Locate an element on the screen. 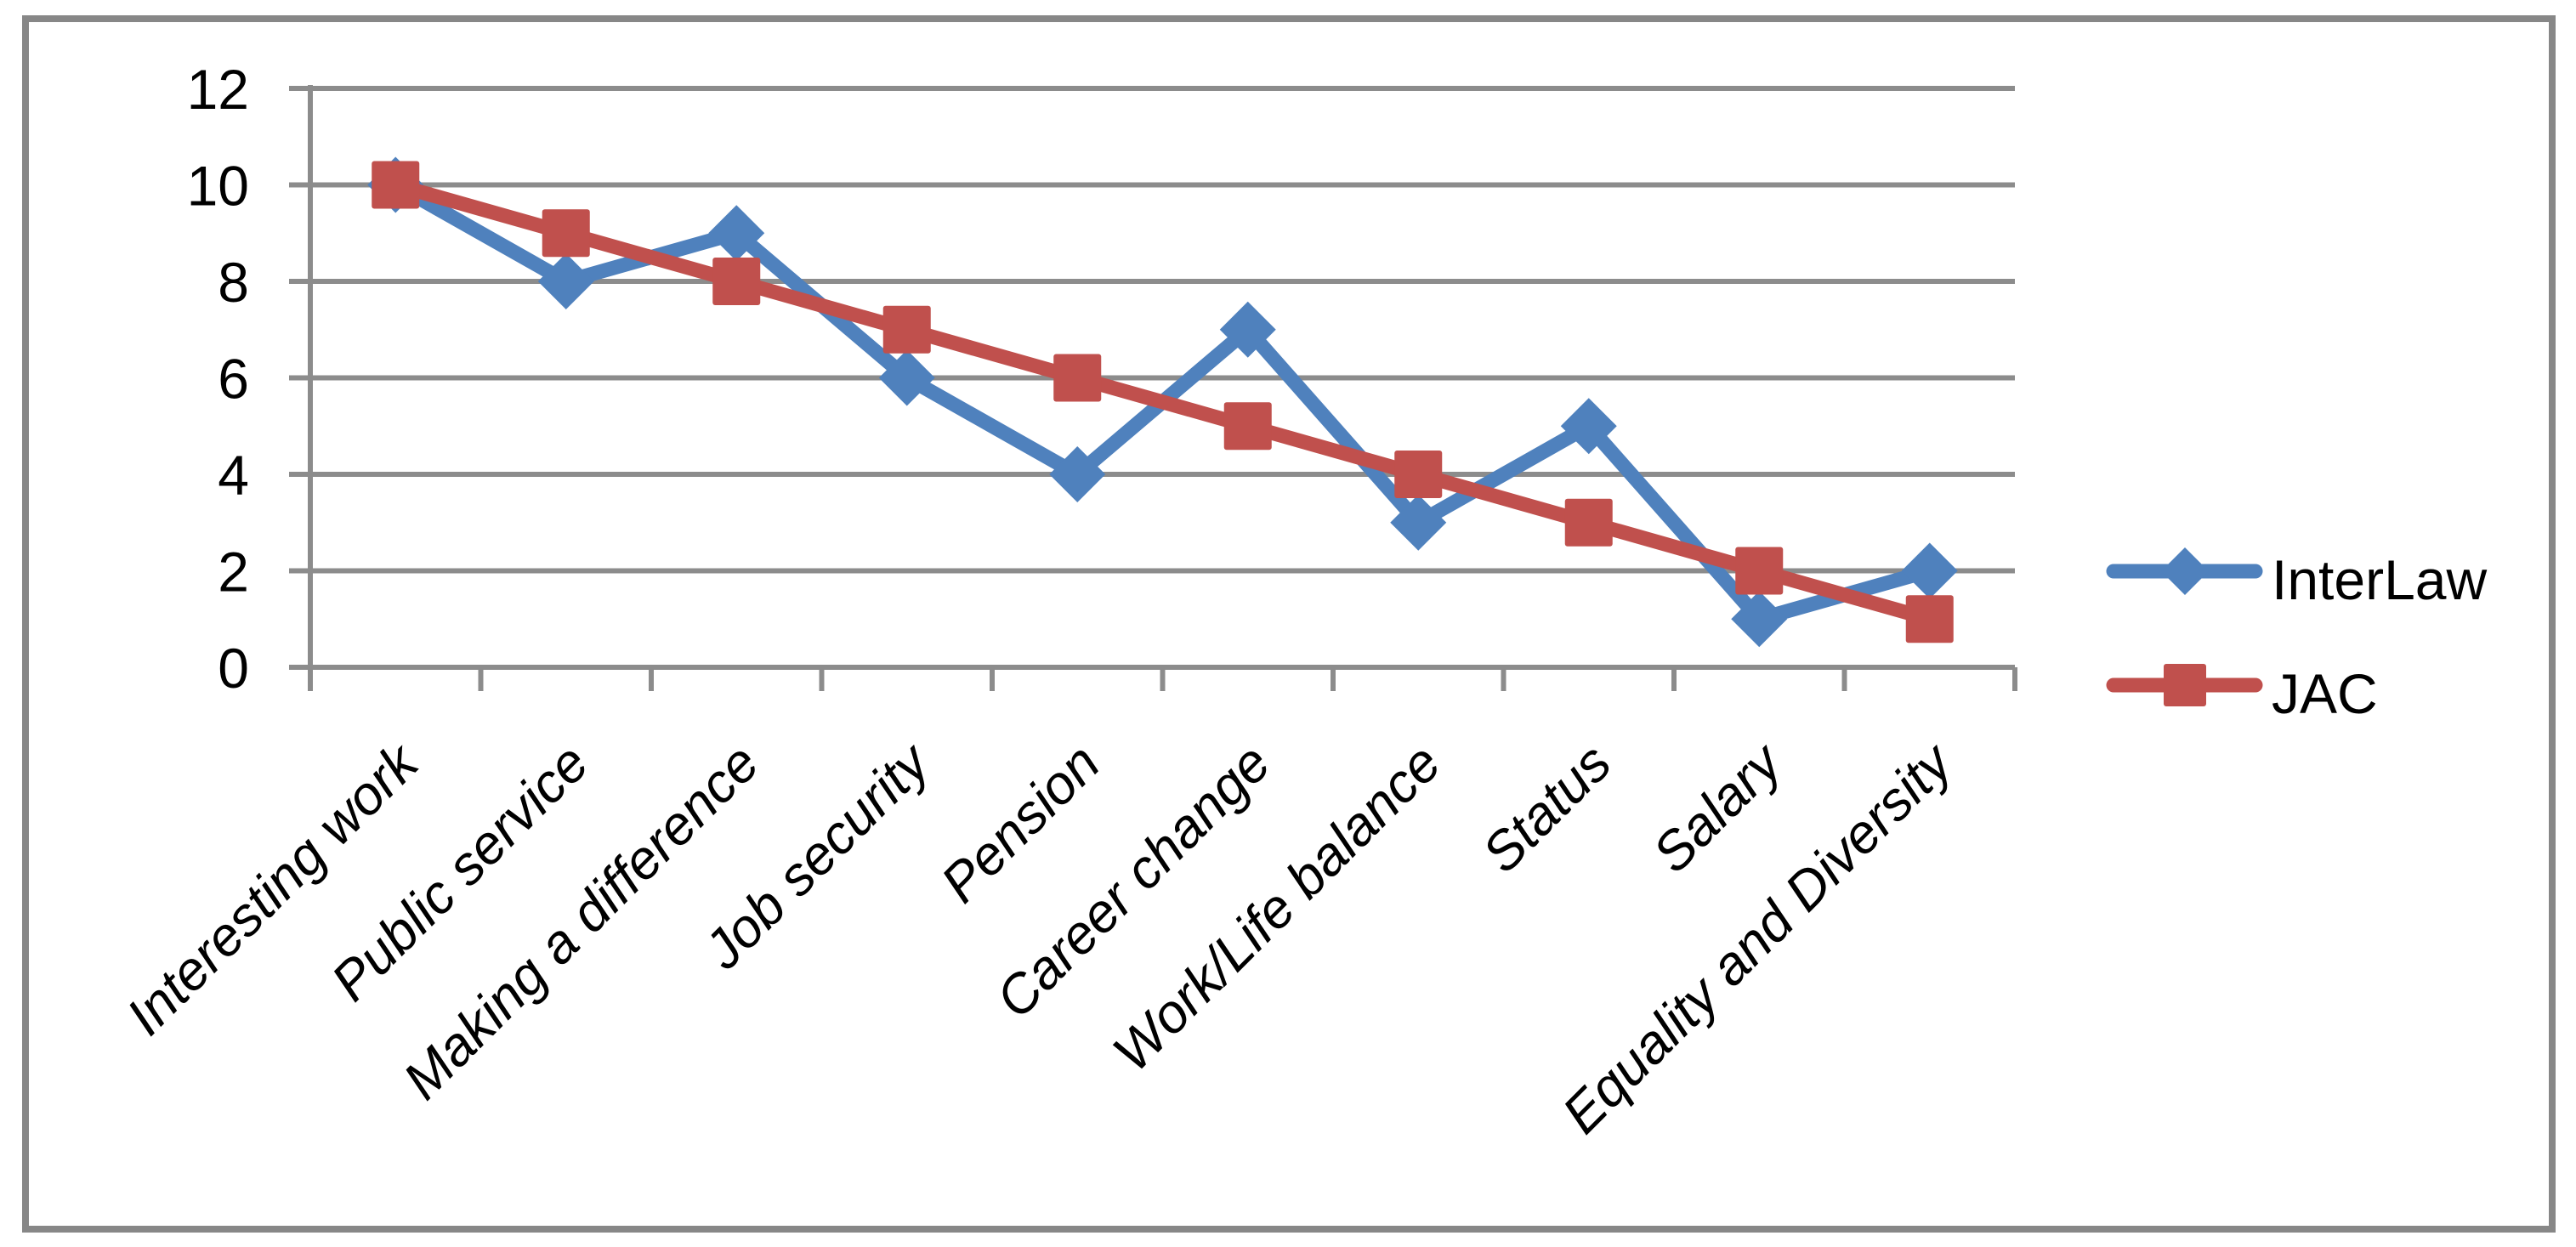 This screenshot has height=1247, width=2576. y-axis-tick-label: 8 is located at coordinates (234, 282).